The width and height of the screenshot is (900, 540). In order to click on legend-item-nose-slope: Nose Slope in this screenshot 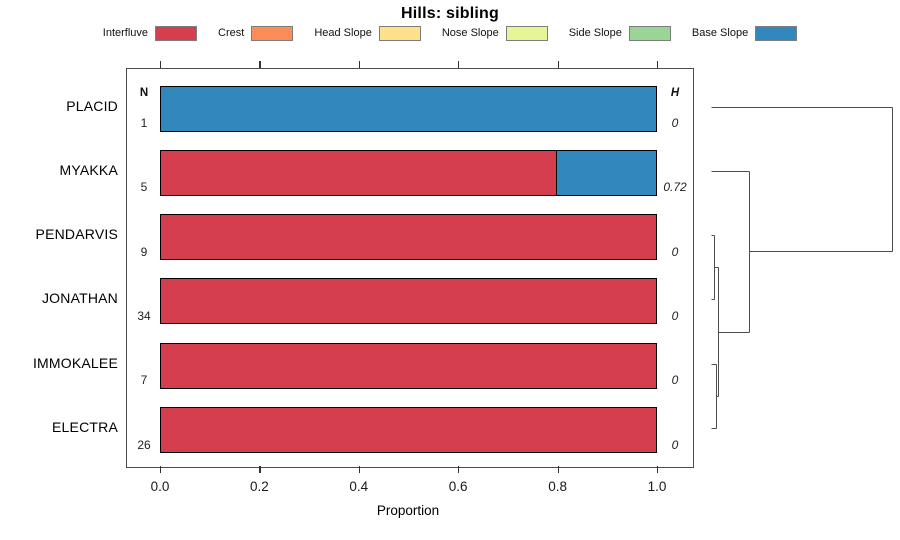, I will do `click(494, 33)`.